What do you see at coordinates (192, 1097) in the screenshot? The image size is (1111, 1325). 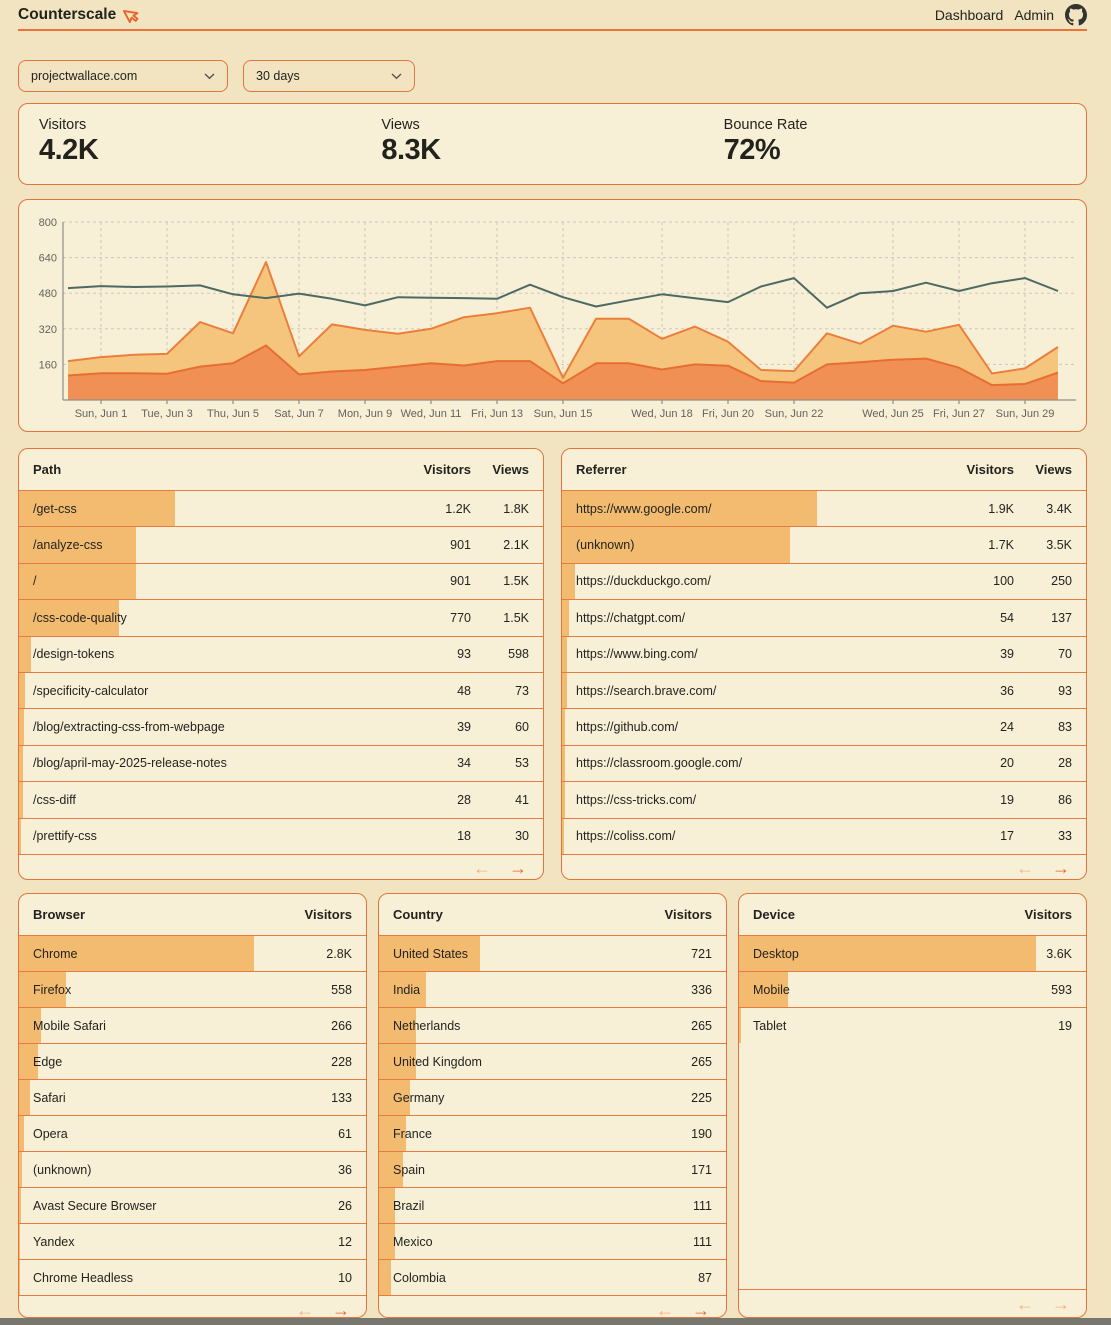 I see `table-row: Safari 133` at bounding box center [192, 1097].